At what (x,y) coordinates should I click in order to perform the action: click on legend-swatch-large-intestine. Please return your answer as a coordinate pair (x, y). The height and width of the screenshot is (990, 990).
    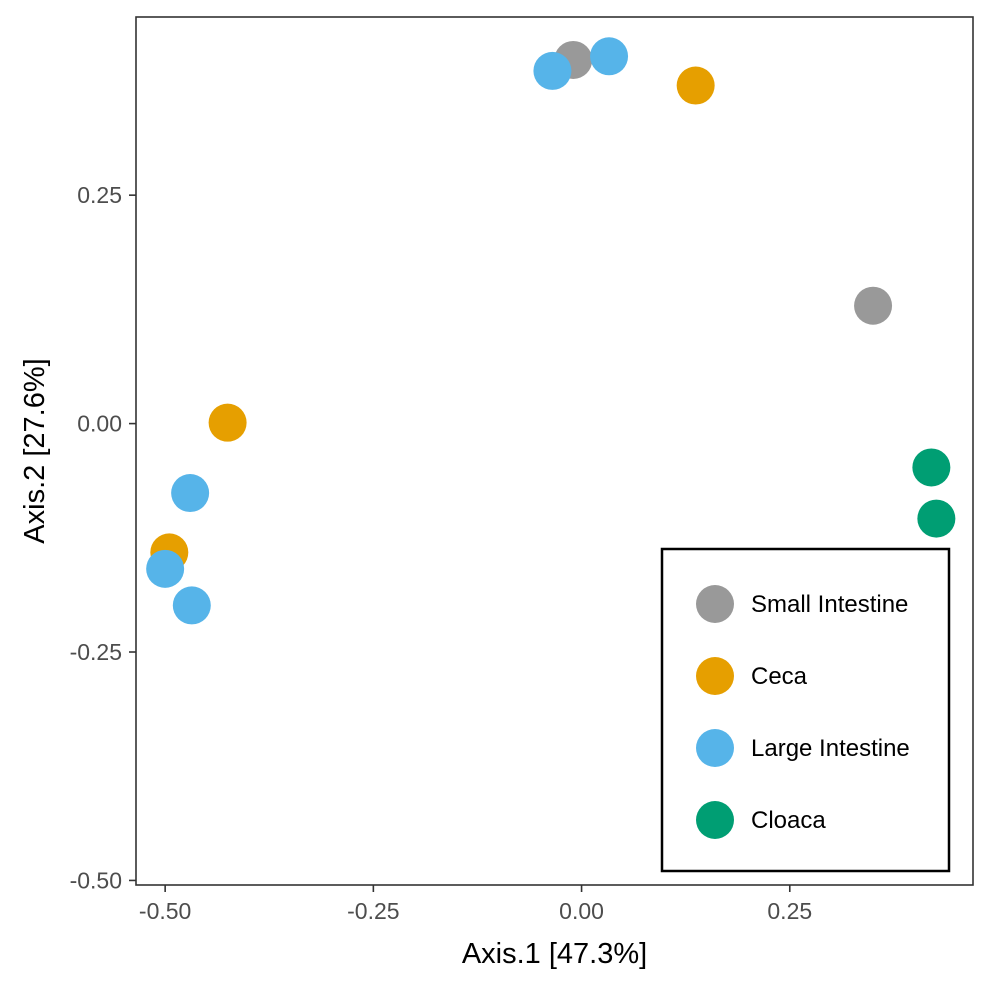
    Looking at the image, I should click on (715, 748).